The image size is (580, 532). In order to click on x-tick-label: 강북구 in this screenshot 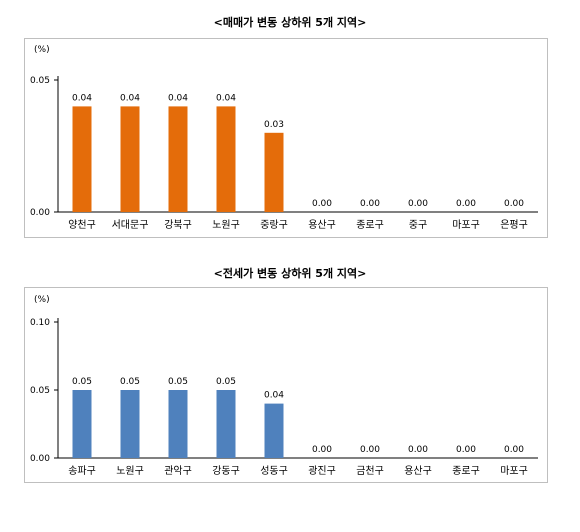, I will do `click(178, 225)`.